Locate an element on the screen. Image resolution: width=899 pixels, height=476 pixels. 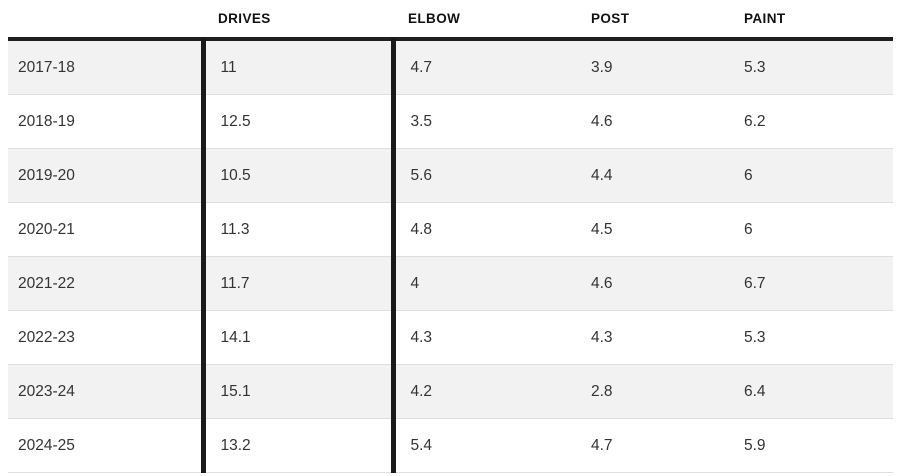
season-cell: 2018-19 is located at coordinates (105, 121).